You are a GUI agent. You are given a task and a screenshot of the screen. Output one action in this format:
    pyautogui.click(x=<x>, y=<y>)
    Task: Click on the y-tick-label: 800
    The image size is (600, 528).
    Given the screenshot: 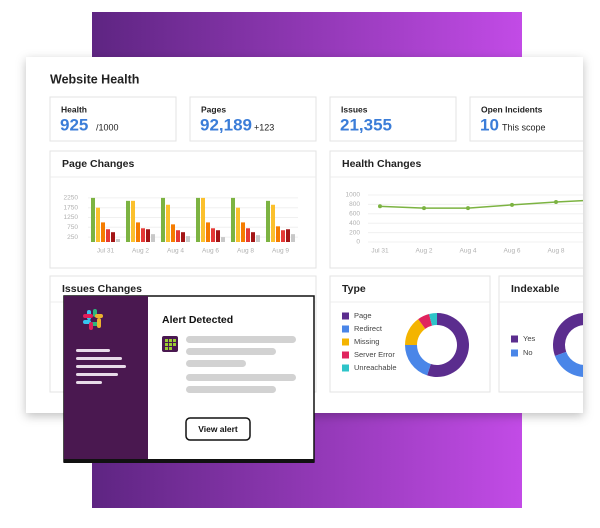 What is the action you would take?
    pyautogui.click(x=354, y=204)
    